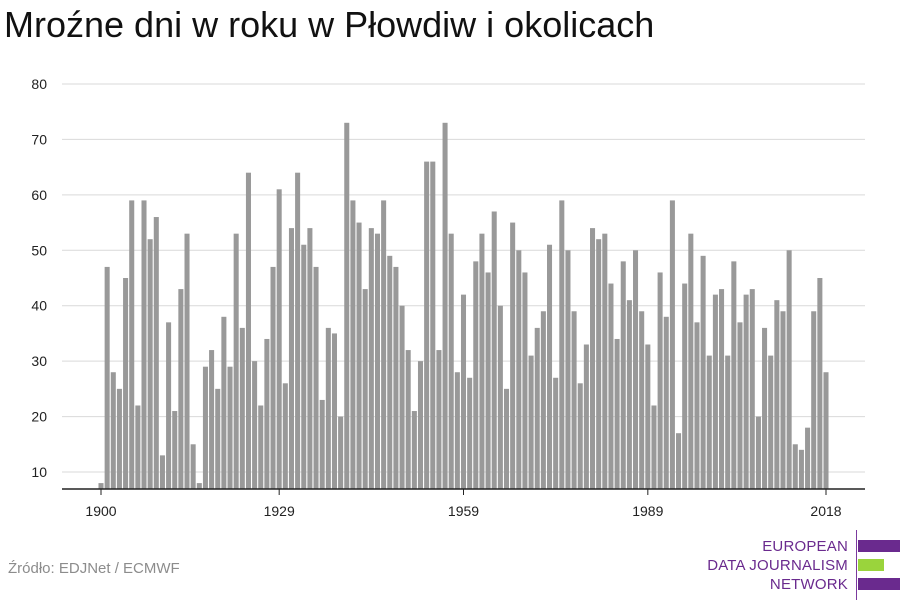 This screenshot has width=900, height=600. What do you see at coordinates (248, 330) in the screenshot?
I see `bar-1924` at bounding box center [248, 330].